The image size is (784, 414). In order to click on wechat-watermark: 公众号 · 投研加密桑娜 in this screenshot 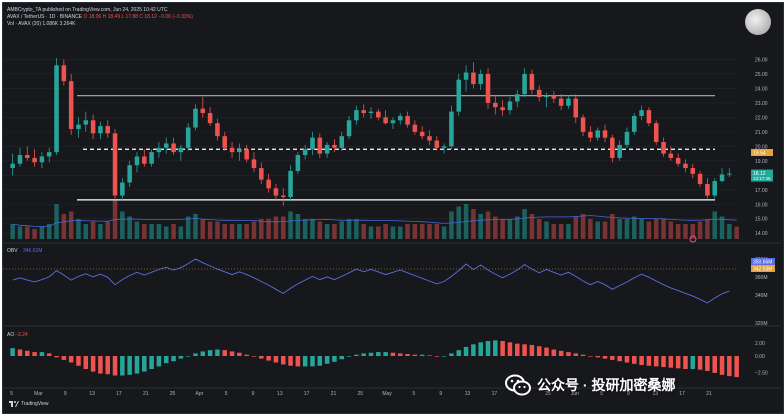, I will do `click(640, 385)`.